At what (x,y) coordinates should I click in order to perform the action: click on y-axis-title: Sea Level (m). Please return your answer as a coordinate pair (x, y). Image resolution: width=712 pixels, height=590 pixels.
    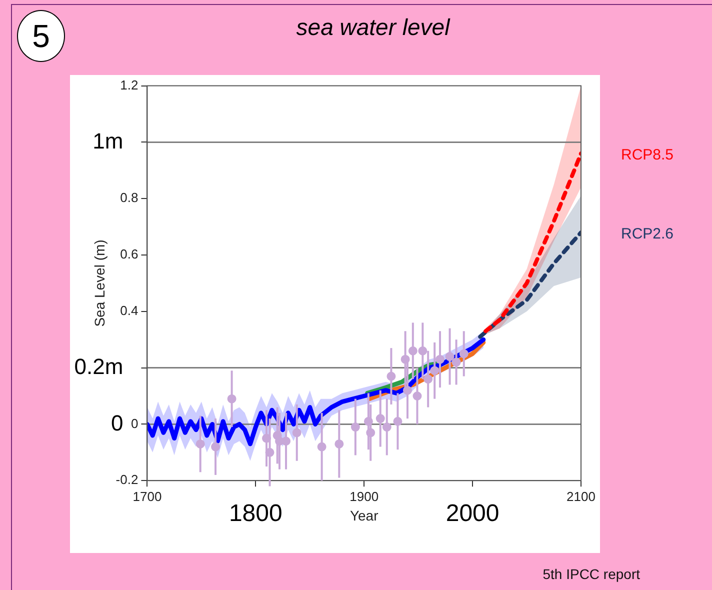
    Looking at the image, I should click on (99, 283).